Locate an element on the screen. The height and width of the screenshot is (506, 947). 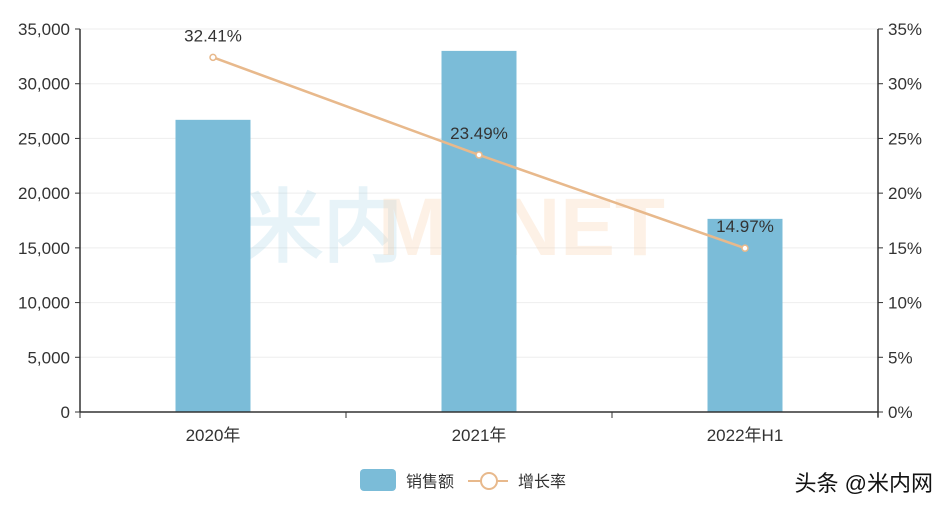
x-axis-label: 2020年 is located at coordinates (213, 435).